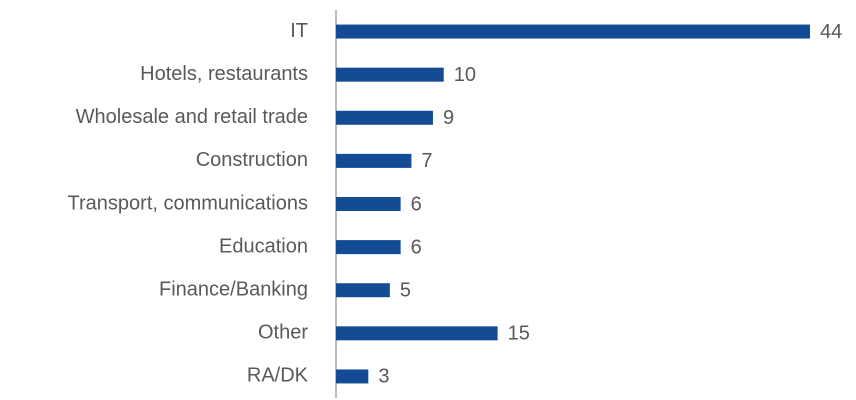 Image resolution: width=856 pixels, height=400 pixels. I want to click on data-label: 15, so click(519, 334).